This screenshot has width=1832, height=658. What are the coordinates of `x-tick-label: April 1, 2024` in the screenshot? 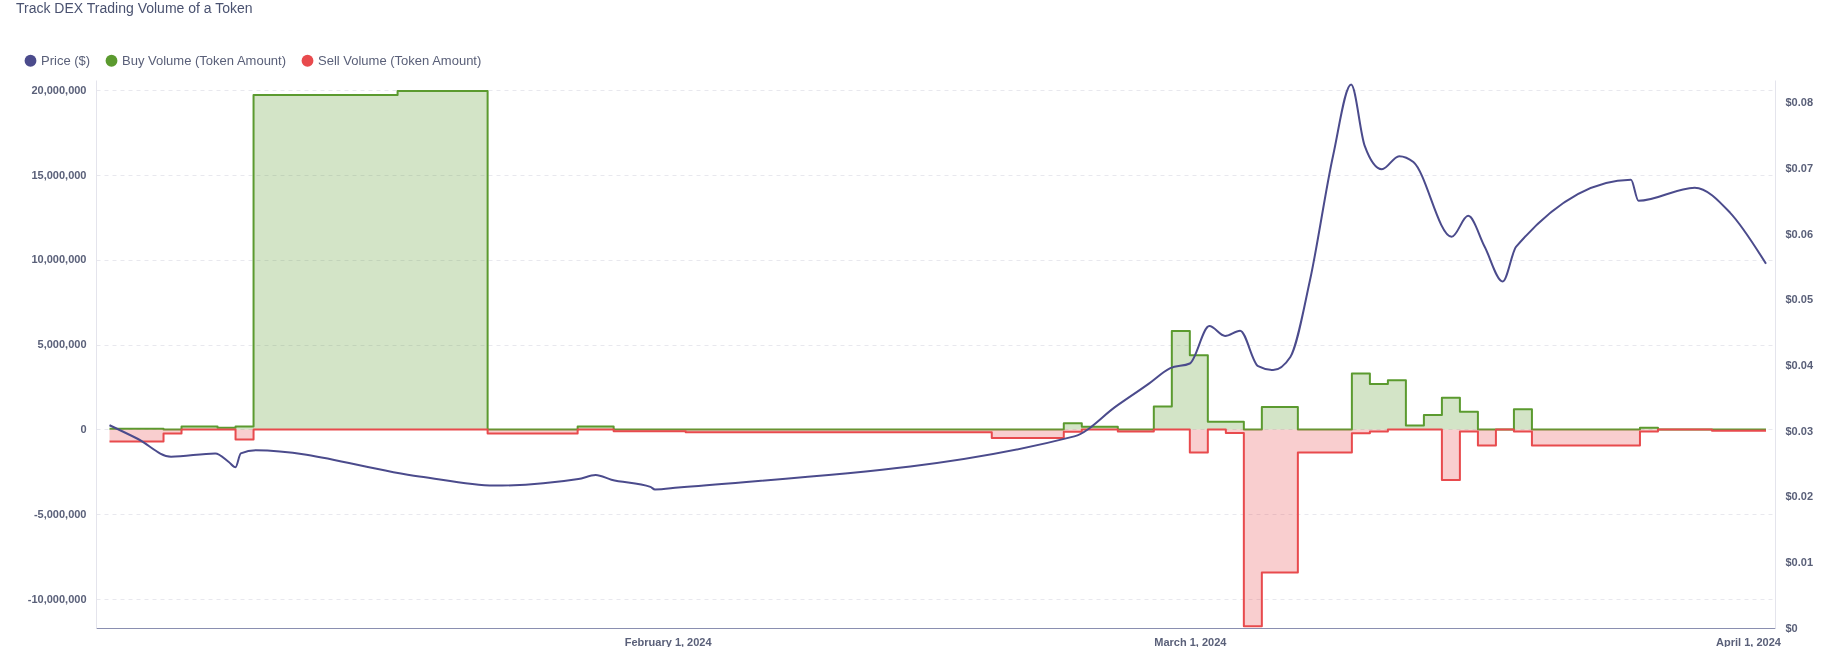 It's located at (1749, 641).